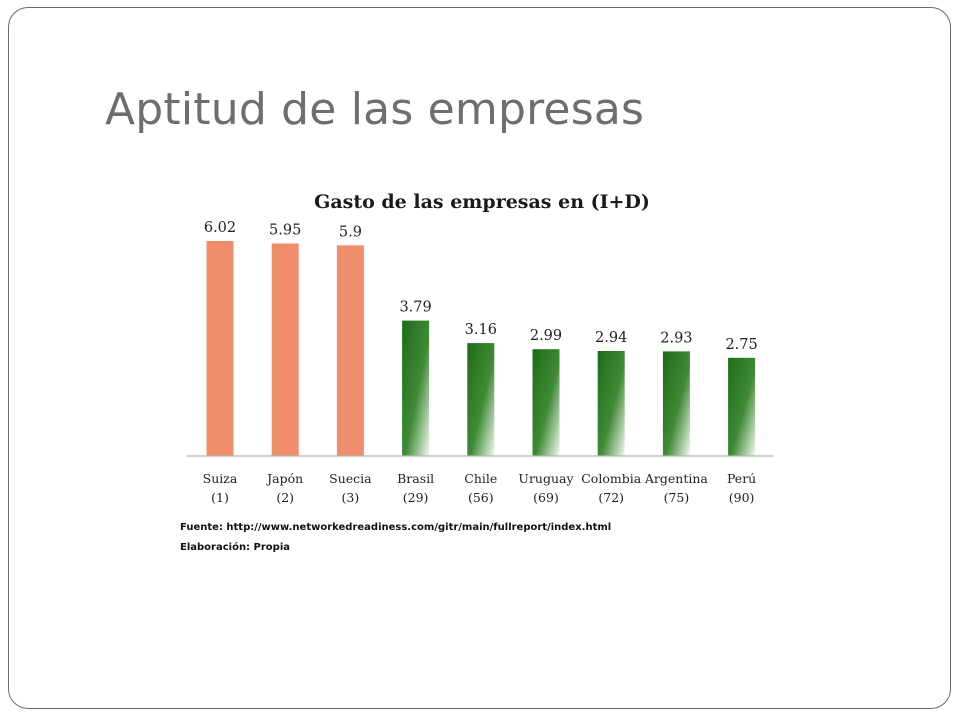  What do you see at coordinates (350, 350) in the screenshot?
I see `bar-suecia` at bounding box center [350, 350].